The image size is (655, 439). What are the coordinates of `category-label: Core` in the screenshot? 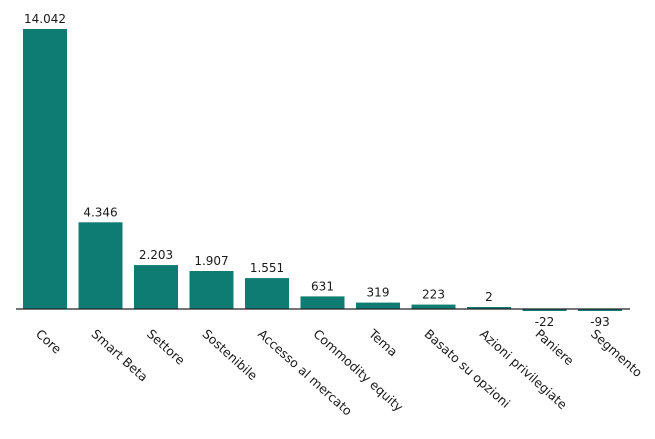 It's located at (49, 341).